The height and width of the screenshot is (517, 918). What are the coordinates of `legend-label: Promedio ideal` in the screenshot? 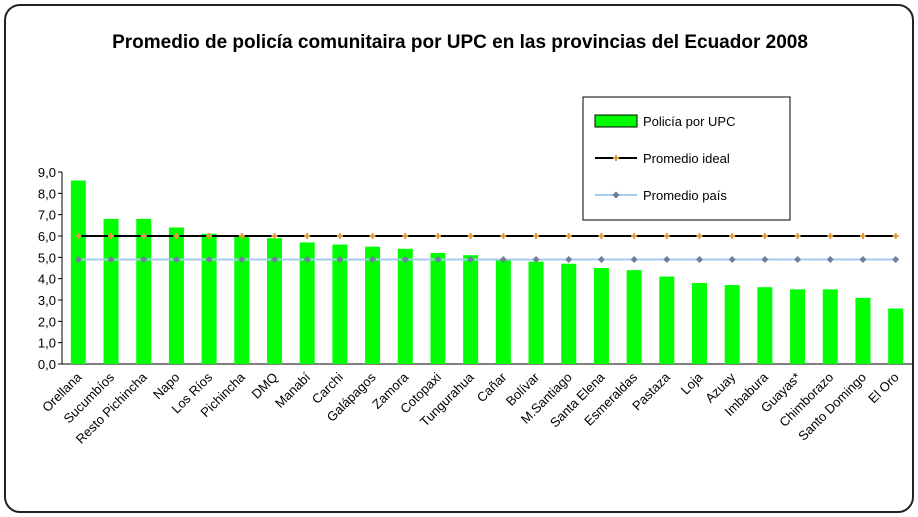 It's located at (686, 158).